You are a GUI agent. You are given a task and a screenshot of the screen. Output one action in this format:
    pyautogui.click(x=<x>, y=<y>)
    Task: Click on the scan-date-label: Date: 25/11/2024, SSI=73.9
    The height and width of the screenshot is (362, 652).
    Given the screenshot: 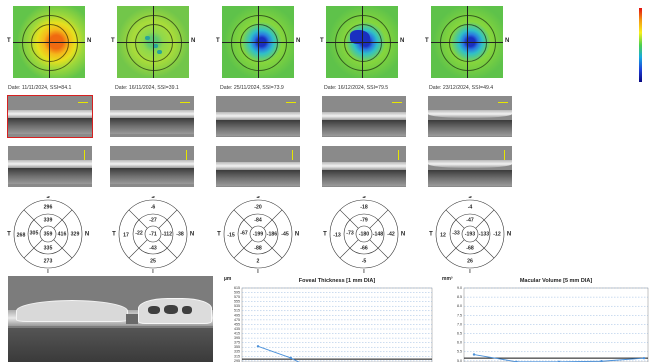 What is the action you would take?
    pyautogui.click(x=252, y=88)
    